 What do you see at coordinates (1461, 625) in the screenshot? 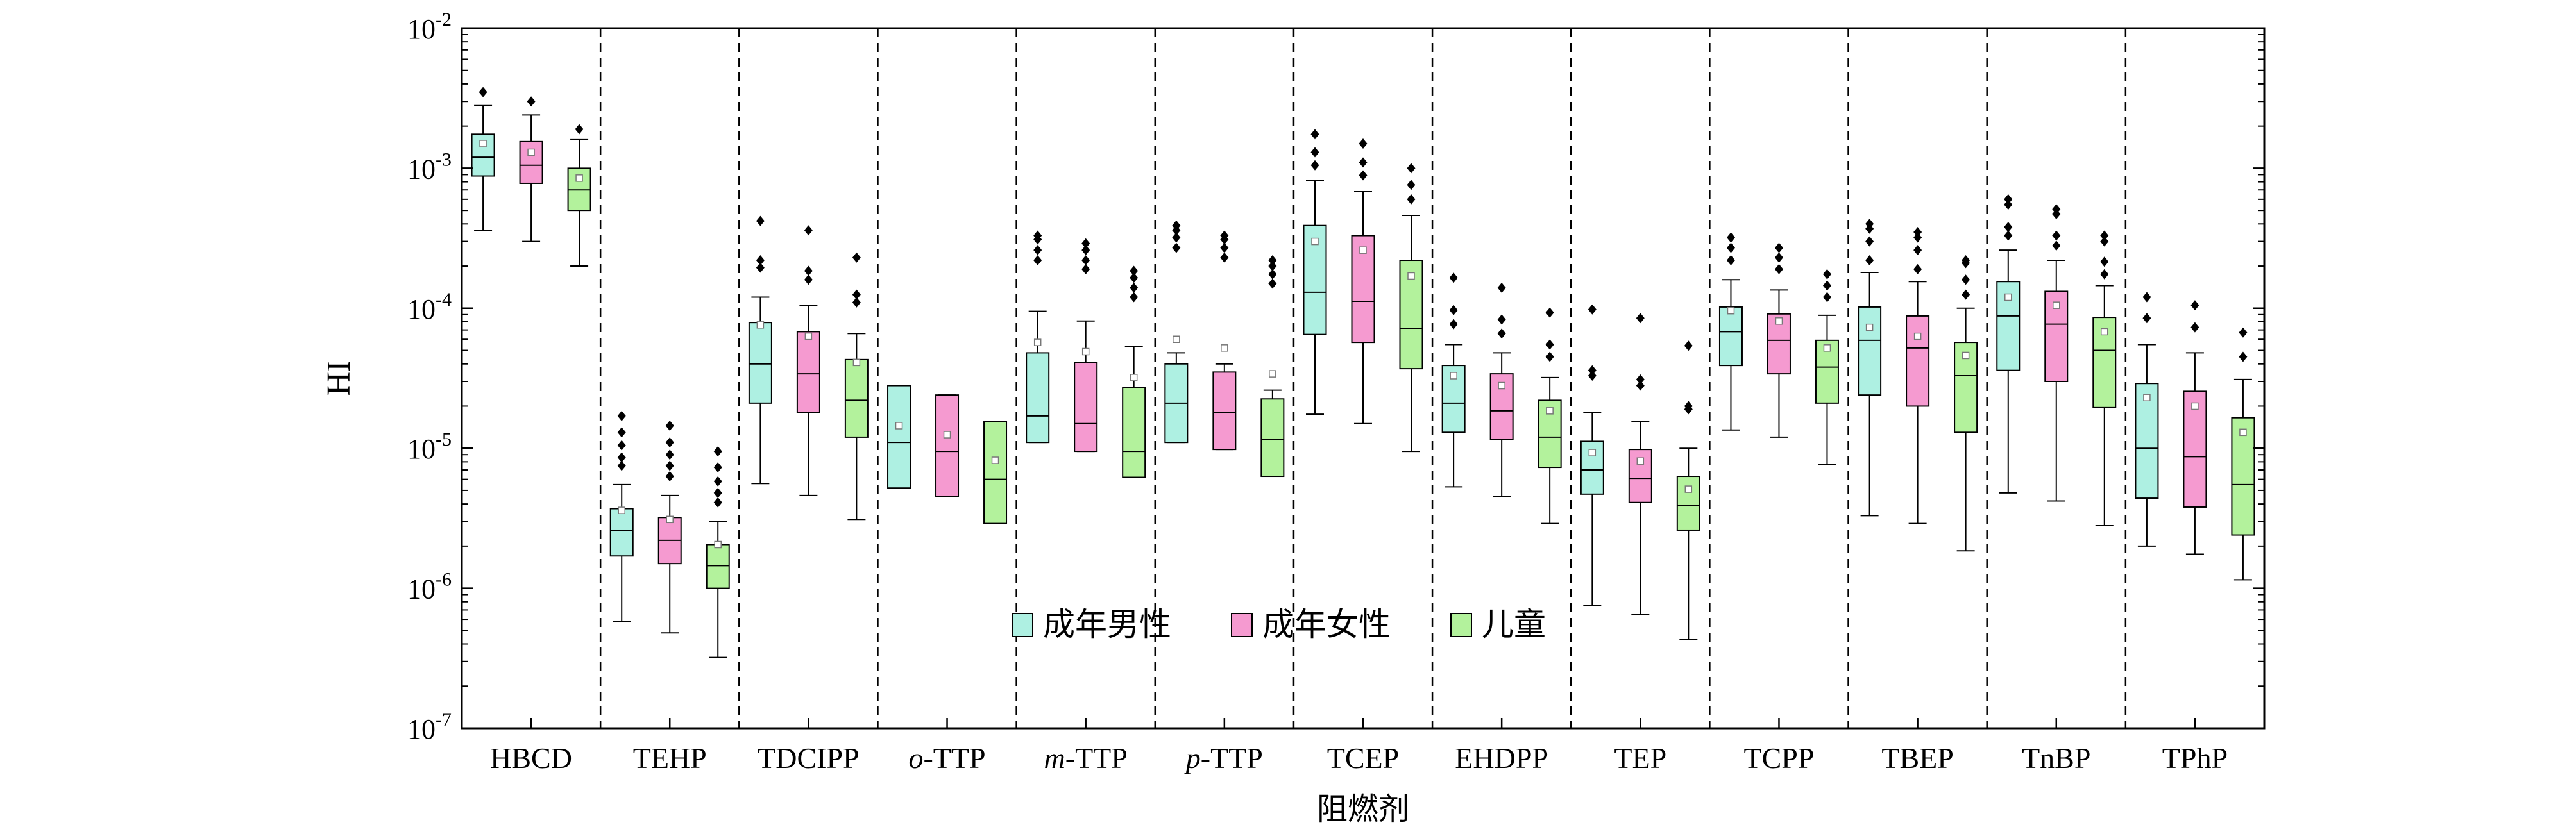
I see `legend-swatch` at bounding box center [1461, 625].